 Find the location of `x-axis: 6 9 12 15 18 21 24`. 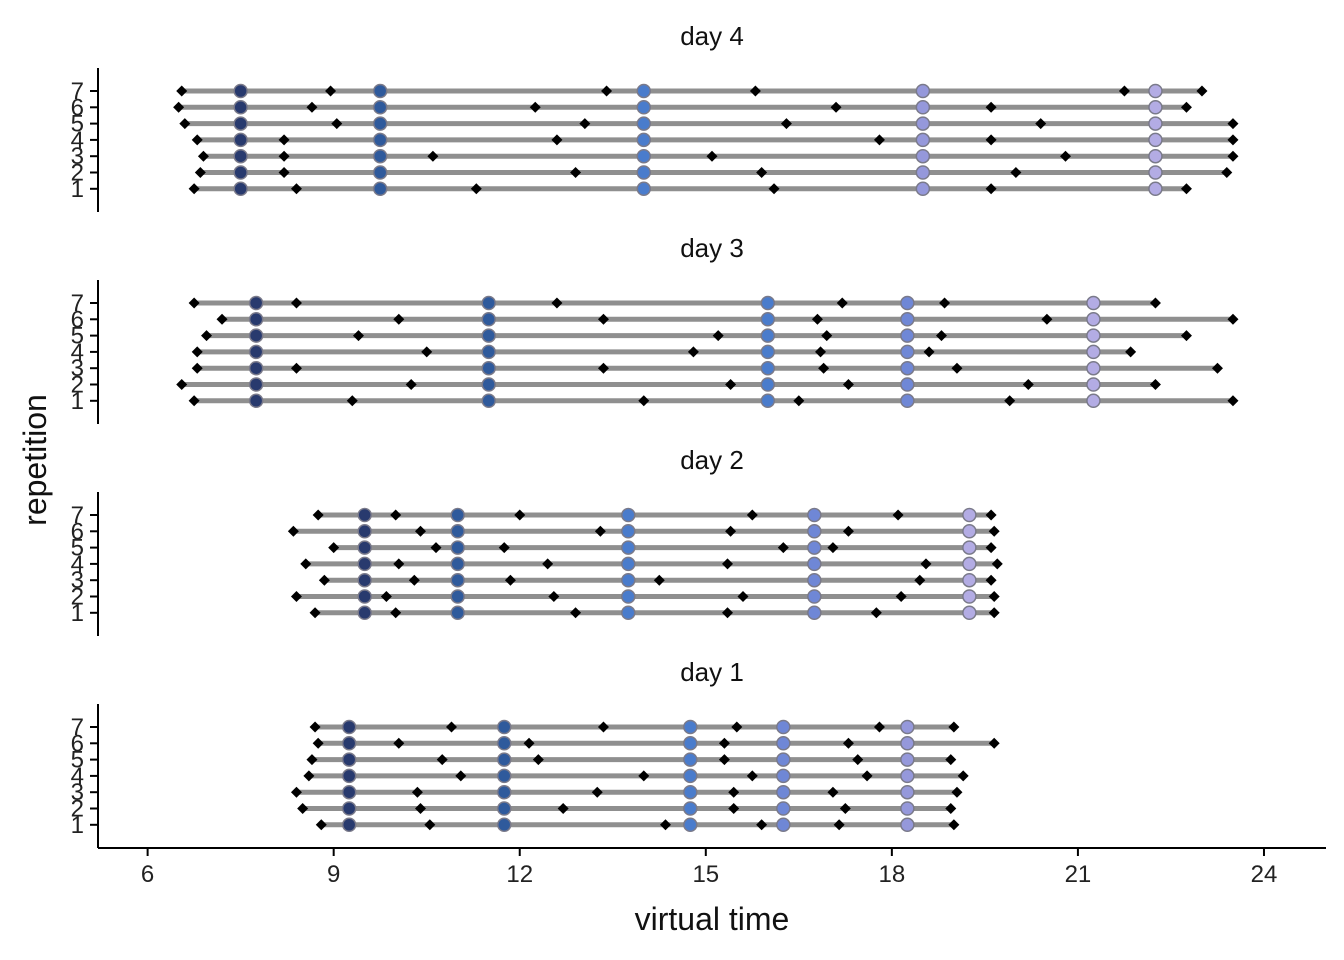

x-axis: 6 9 12 15 18 21 24 is located at coordinates (712, 867).